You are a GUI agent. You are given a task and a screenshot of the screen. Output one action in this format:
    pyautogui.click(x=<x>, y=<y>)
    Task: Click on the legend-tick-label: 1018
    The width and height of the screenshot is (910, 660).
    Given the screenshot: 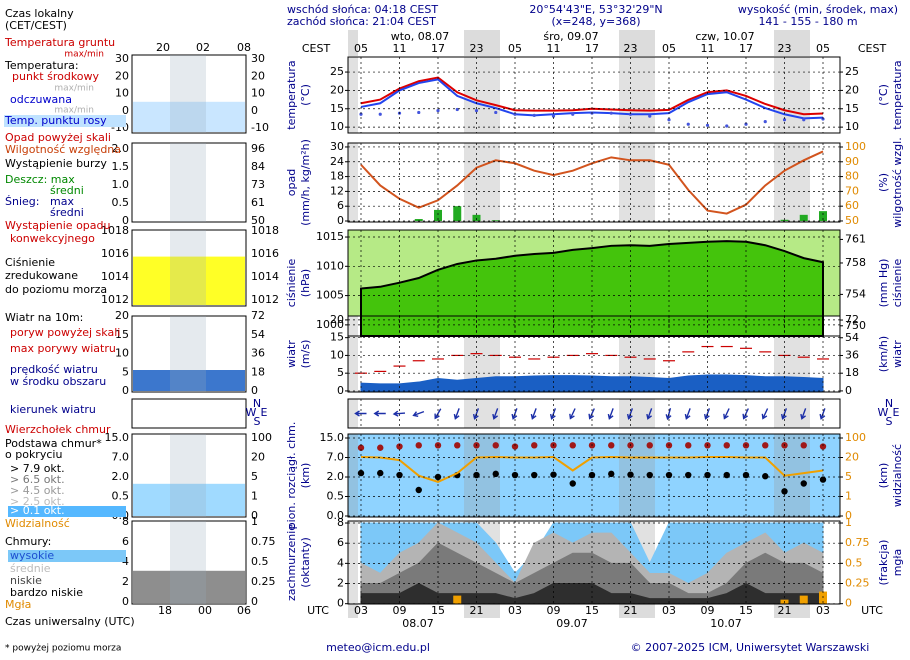 What is the action you would take?
    pyautogui.click(x=115, y=230)
    